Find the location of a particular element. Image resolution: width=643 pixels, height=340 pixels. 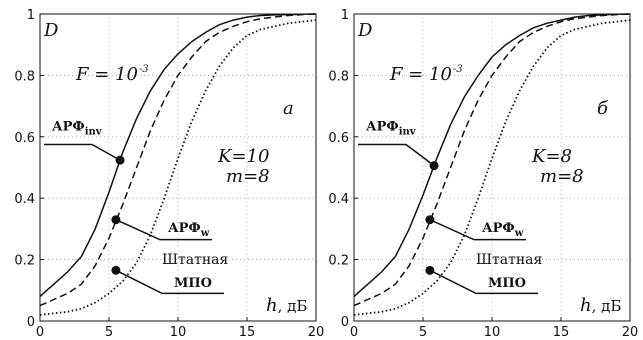

param-k: K=8 is located at coordinates (551, 156).